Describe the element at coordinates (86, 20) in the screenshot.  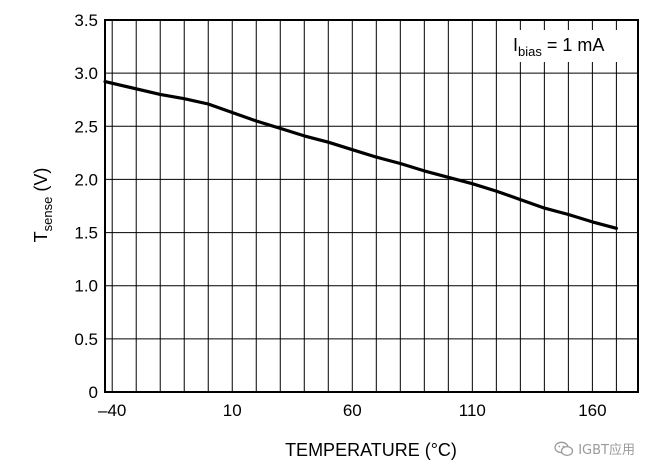
I see `y-tick-label: 3.5` at that location.